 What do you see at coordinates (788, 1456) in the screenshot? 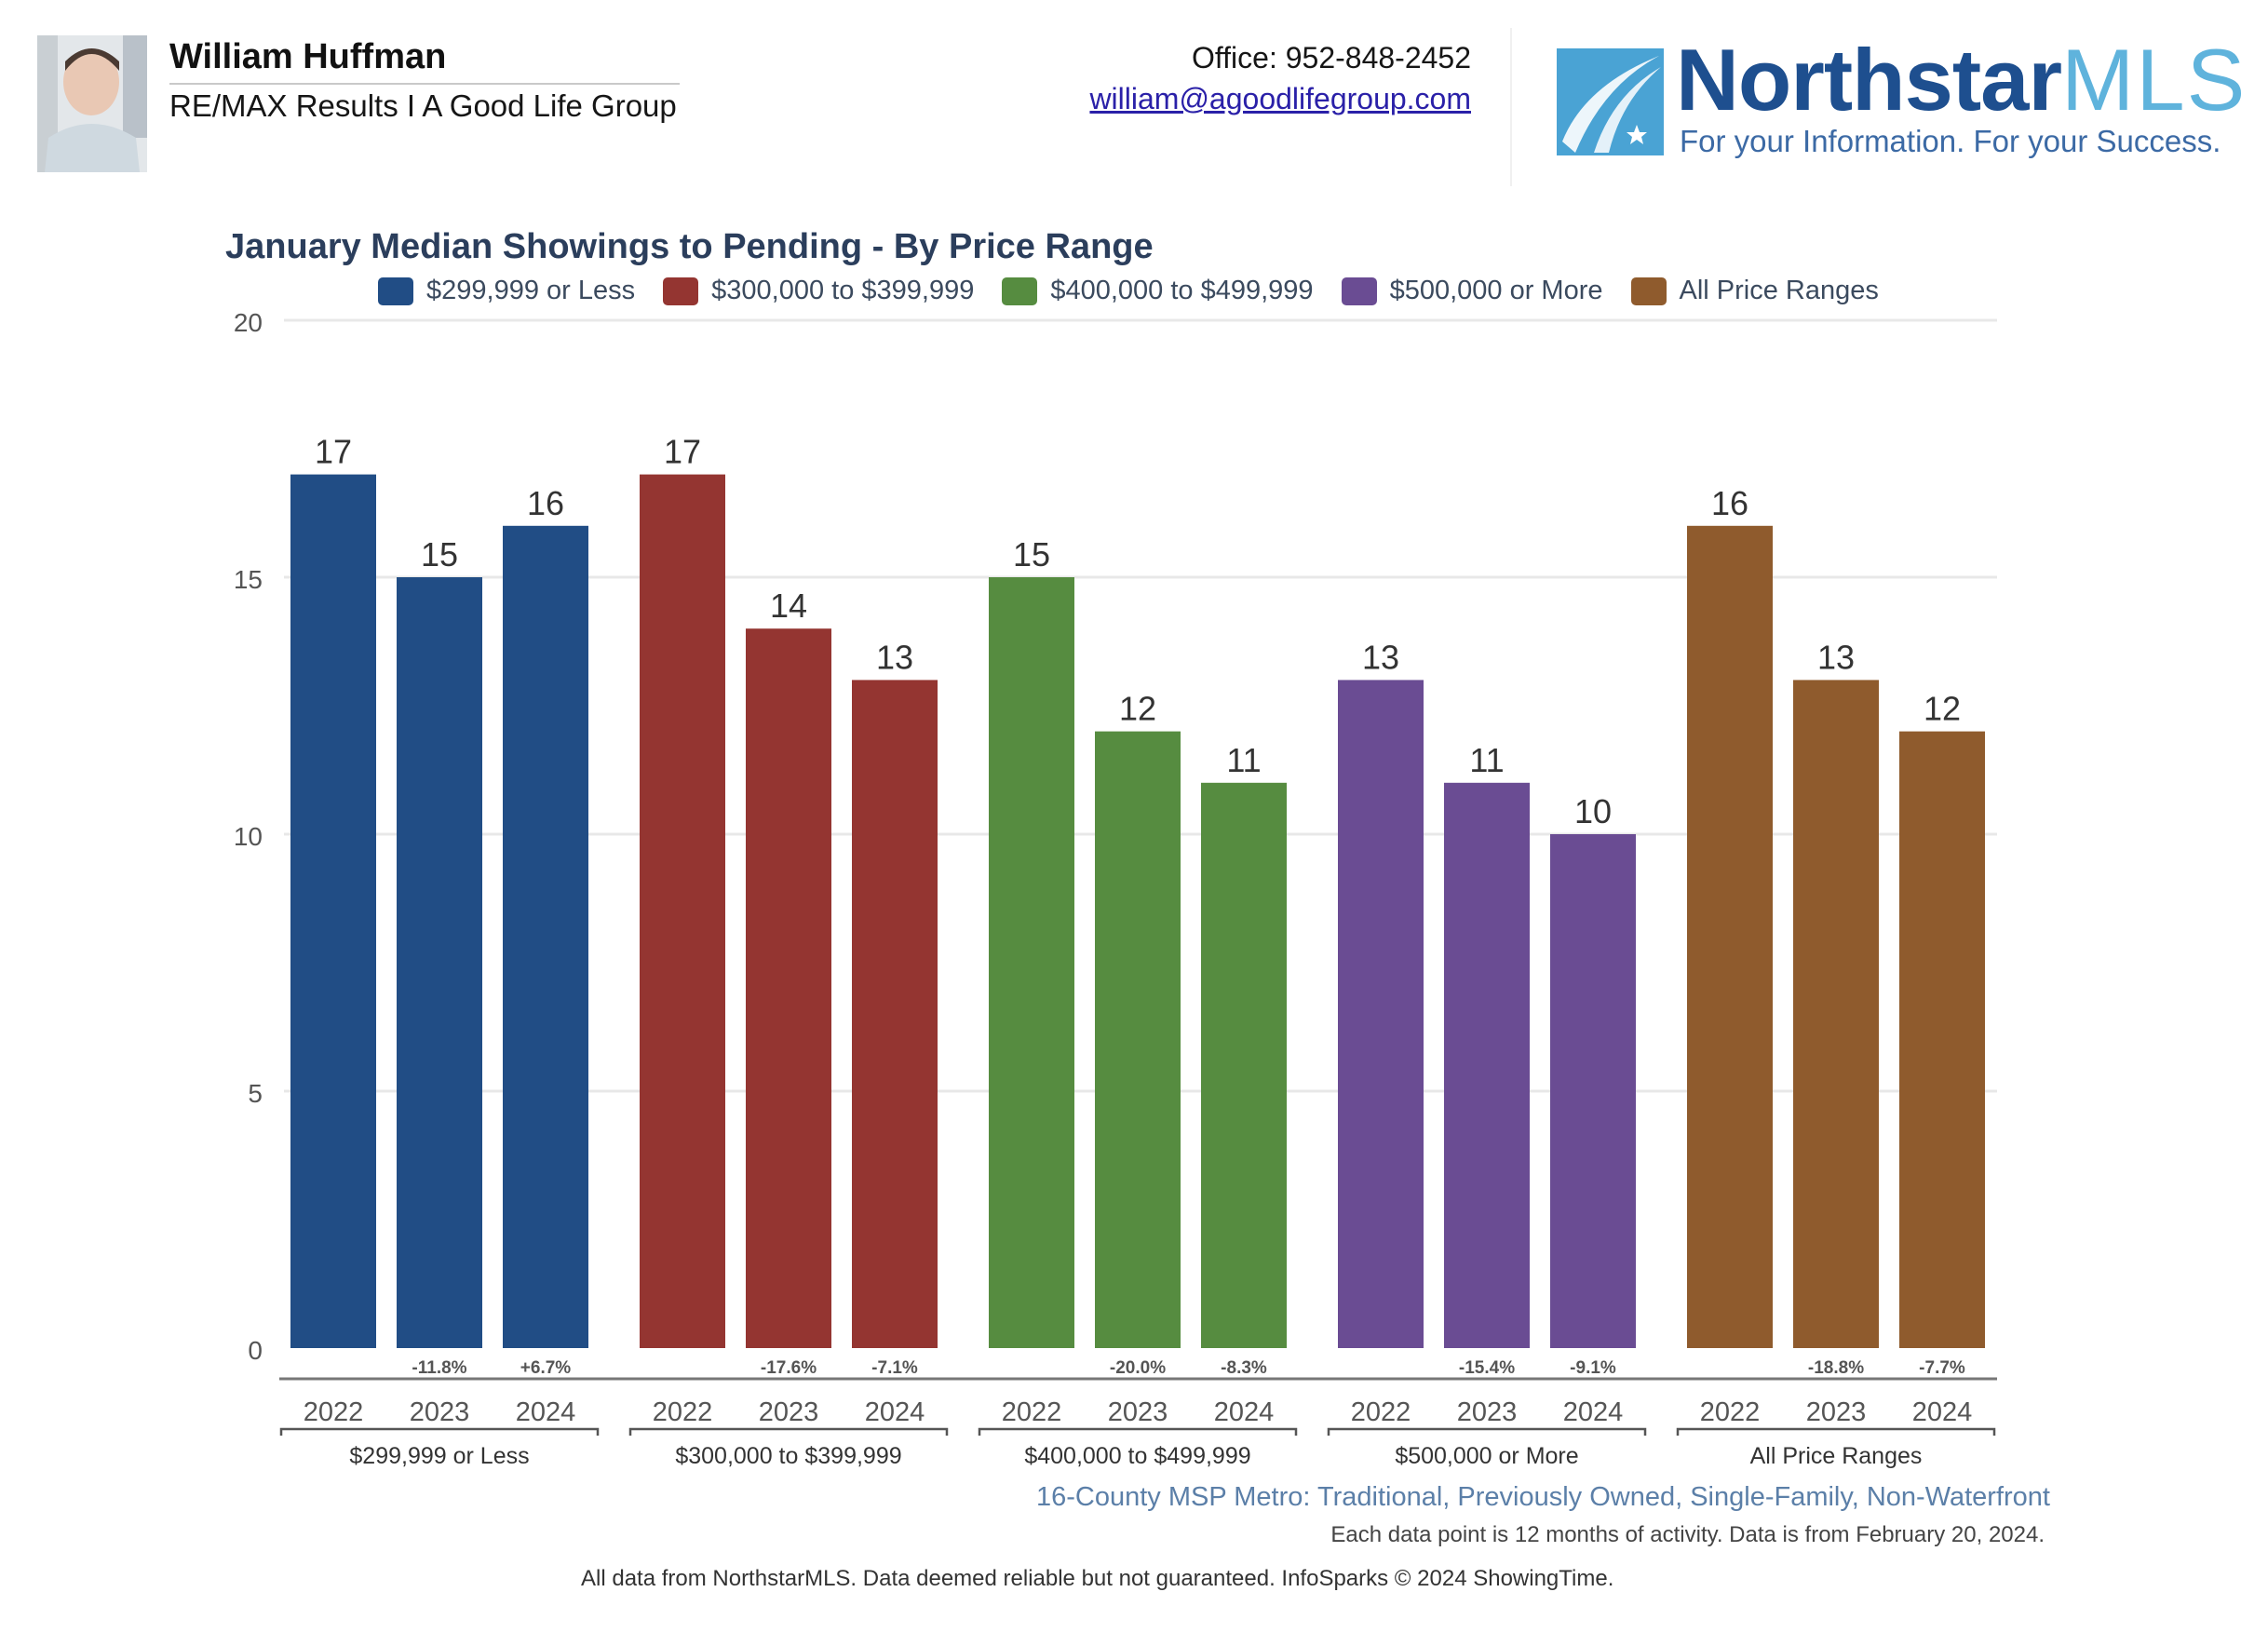
I see `group-label: $300,000 to $399,999` at bounding box center [788, 1456].